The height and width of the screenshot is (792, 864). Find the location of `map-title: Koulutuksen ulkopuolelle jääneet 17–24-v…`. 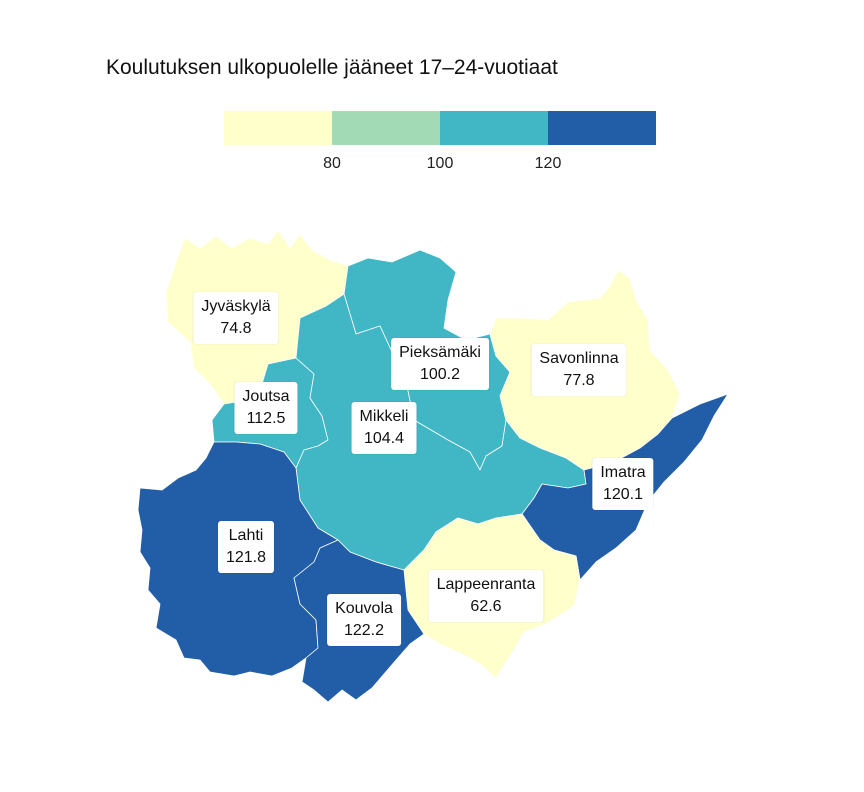

map-title: Koulutuksen ulkopuolelle jääneet 17–24-v… is located at coordinates (332, 67).